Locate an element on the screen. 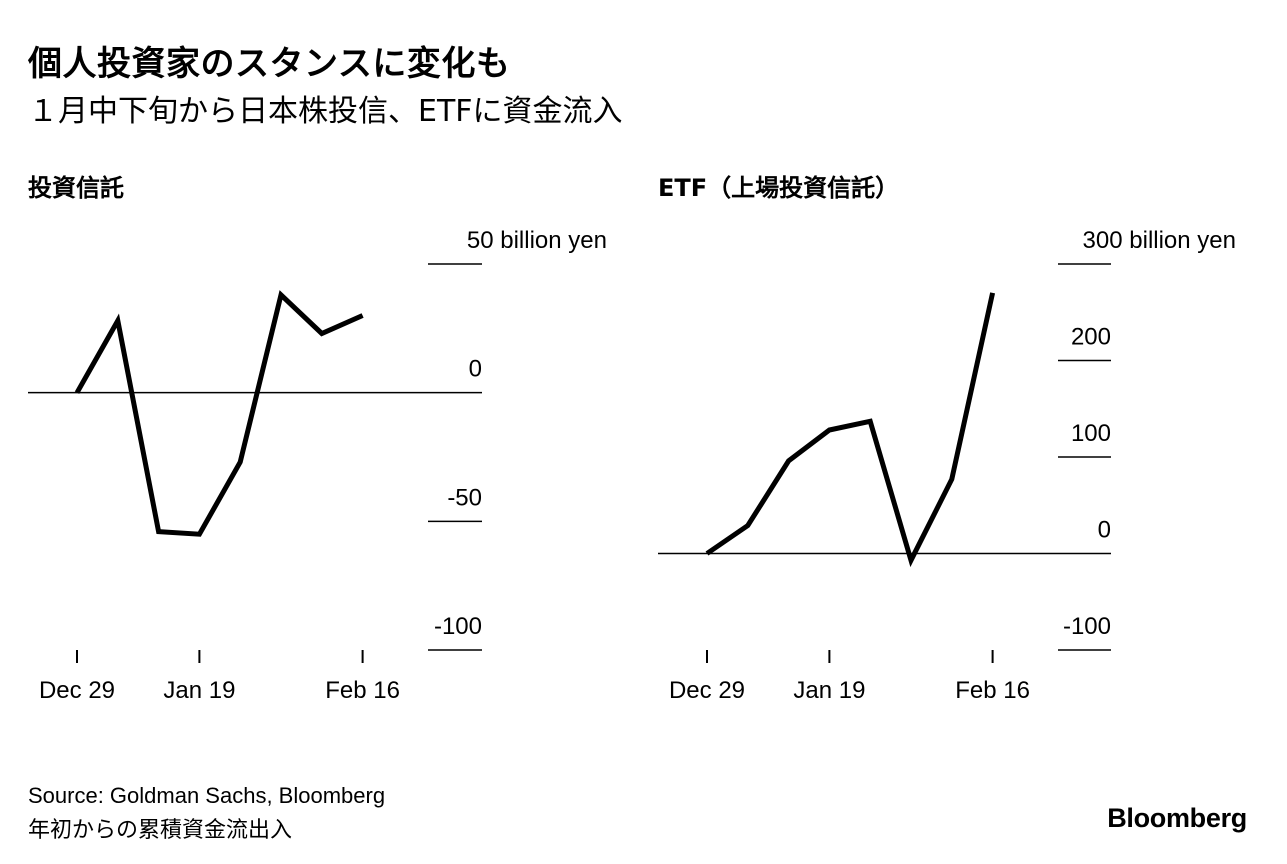  y-tick-label-funds-2: -50 is located at coordinates (464, 497).